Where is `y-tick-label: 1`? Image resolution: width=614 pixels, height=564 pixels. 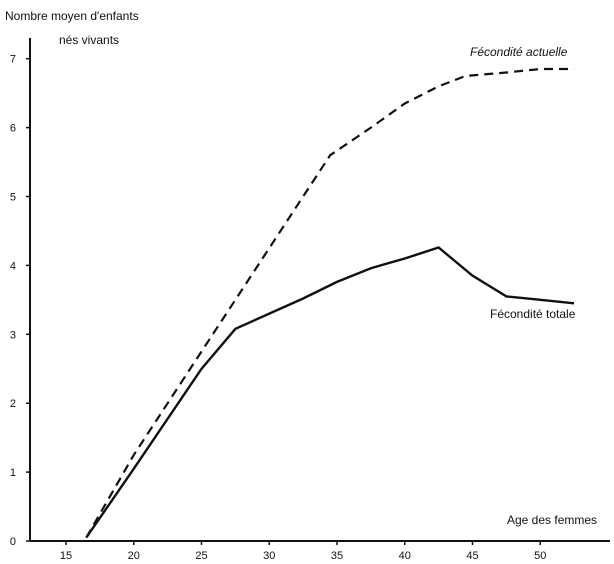 y-tick-label: 1 is located at coordinates (13, 473).